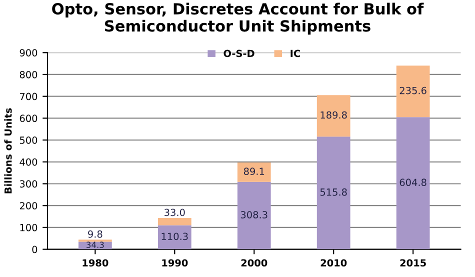 Image resolution: width=475 pixels, height=277 pixels. Describe the element at coordinates (29, 74) in the screenshot. I see `y-tick-label: 800` at that location.